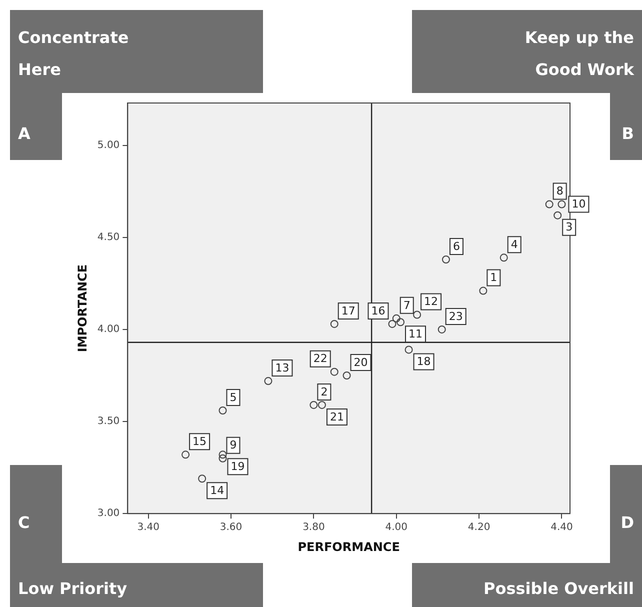 The height and width of the screenshot is (607, 642). I want to click on annotation: 11, so click(415, 333).